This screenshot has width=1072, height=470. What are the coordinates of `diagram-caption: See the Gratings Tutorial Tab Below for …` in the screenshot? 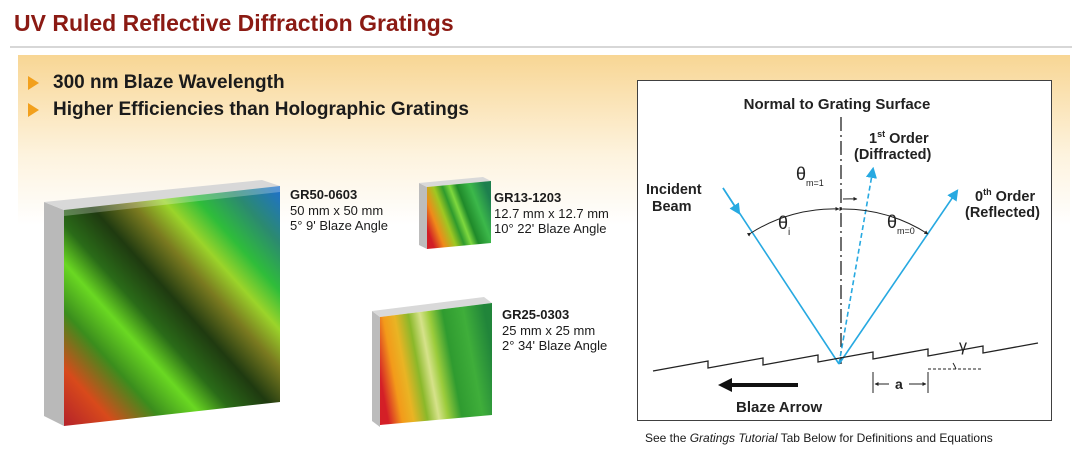 It's located at (819, 438).